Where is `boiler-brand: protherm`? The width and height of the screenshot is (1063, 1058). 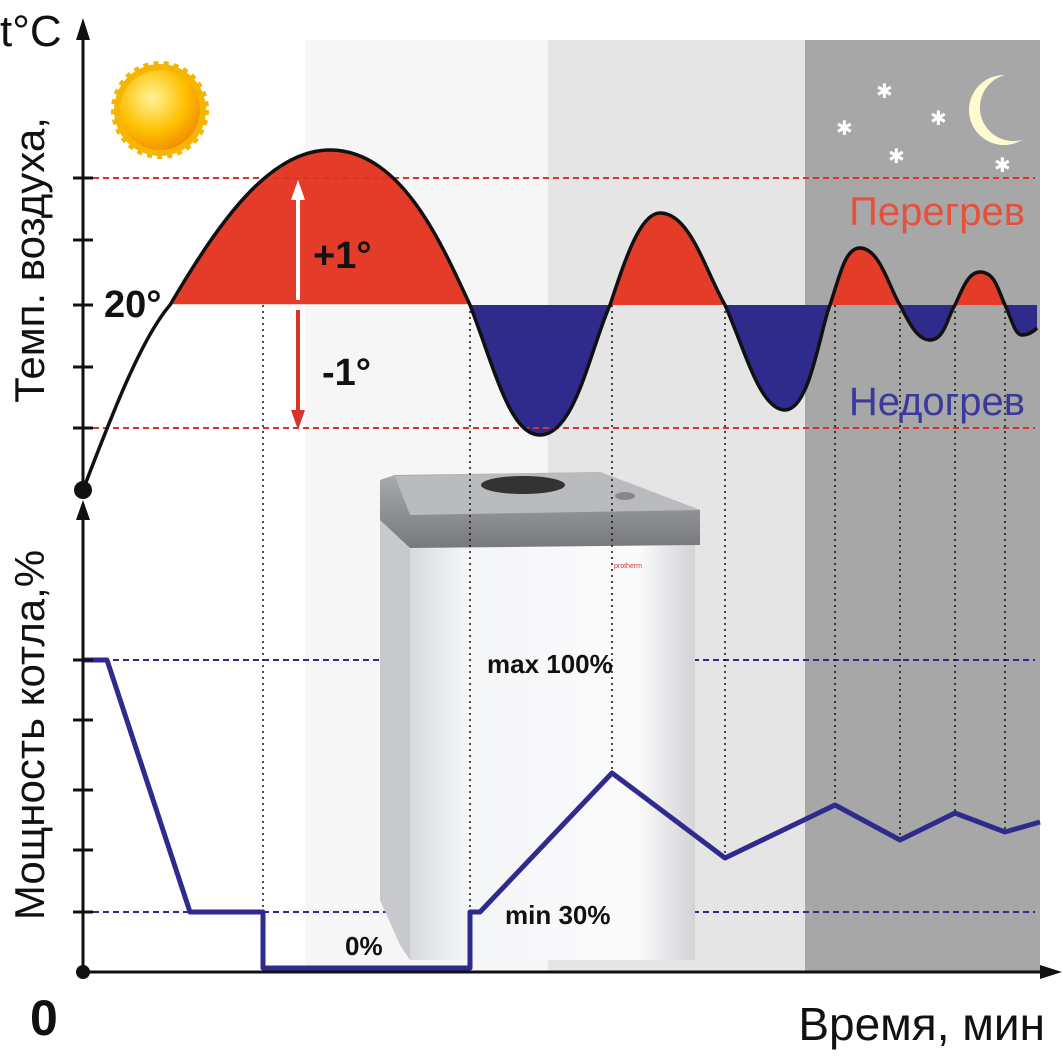 boiler-brand: protherm is located at coordinates (628, 566).